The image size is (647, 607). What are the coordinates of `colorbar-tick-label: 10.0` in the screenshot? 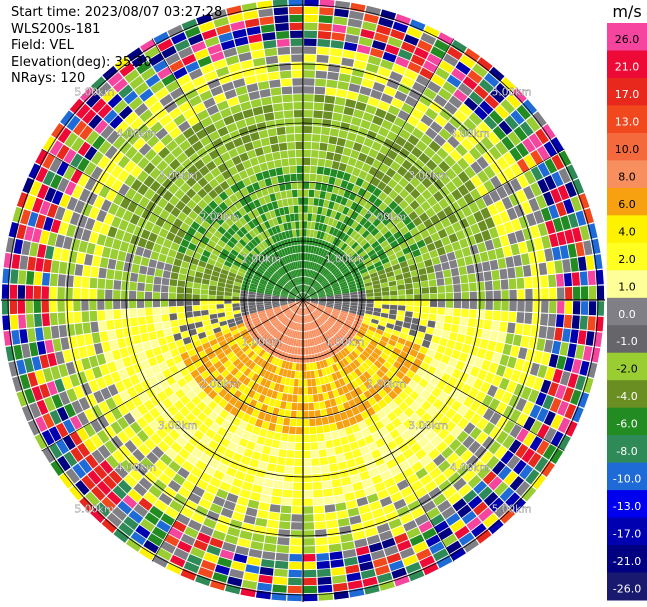 It's located at (627, 149).